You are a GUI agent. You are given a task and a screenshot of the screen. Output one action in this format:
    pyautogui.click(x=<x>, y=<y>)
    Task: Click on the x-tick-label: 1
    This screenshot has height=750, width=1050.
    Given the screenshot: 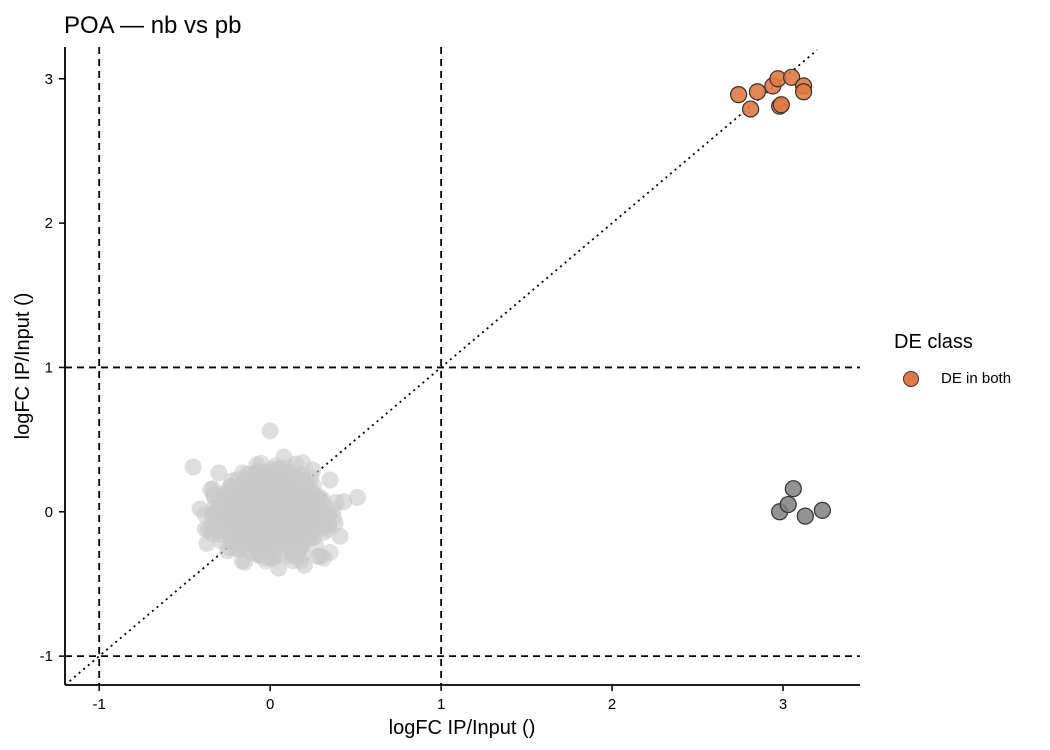 What is the action you would take?
    pyautogui.click(x=441, y=704)
    